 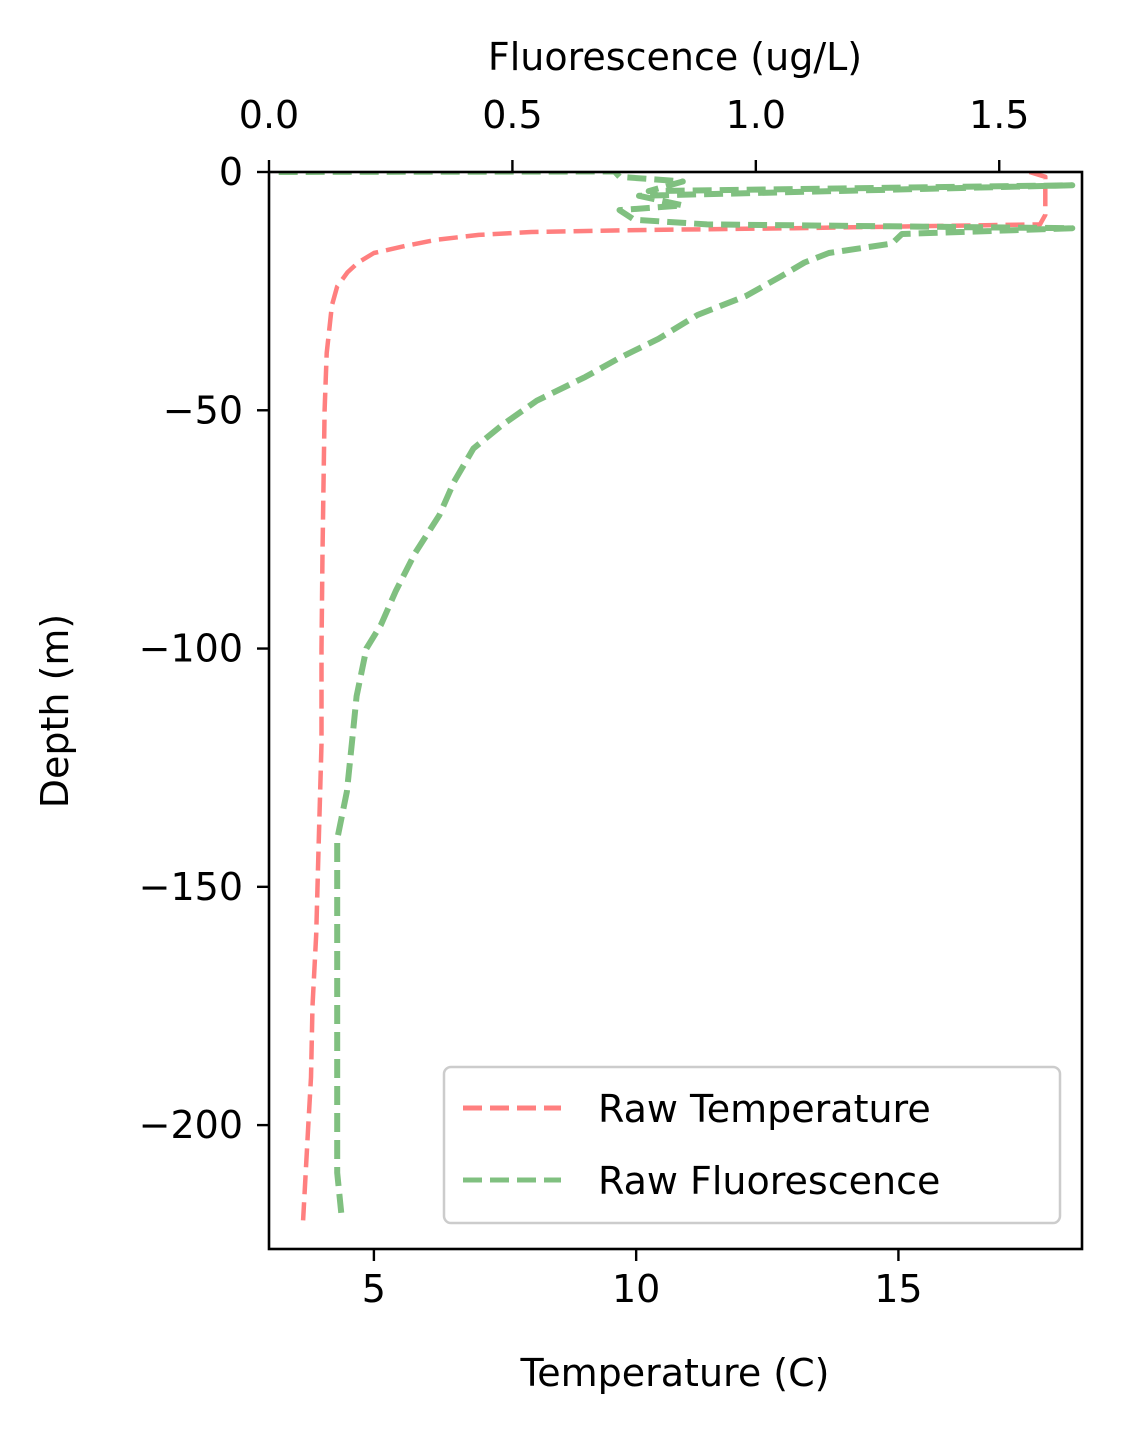 I want to click on x-bottom-axis-title: Temperature (C), so click(x=675, y=1373).